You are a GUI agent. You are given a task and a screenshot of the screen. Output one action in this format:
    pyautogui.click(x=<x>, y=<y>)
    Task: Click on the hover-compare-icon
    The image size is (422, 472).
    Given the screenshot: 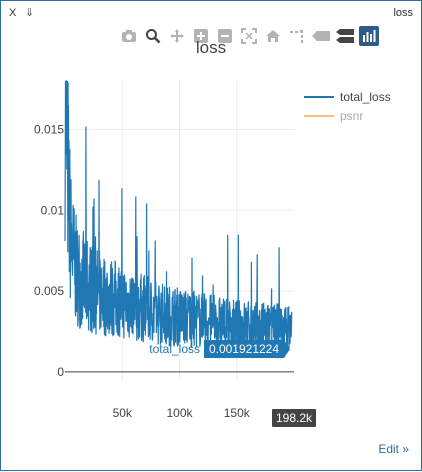 What is the action you would take?
    pyautogui.click(x=345, y=36)
    